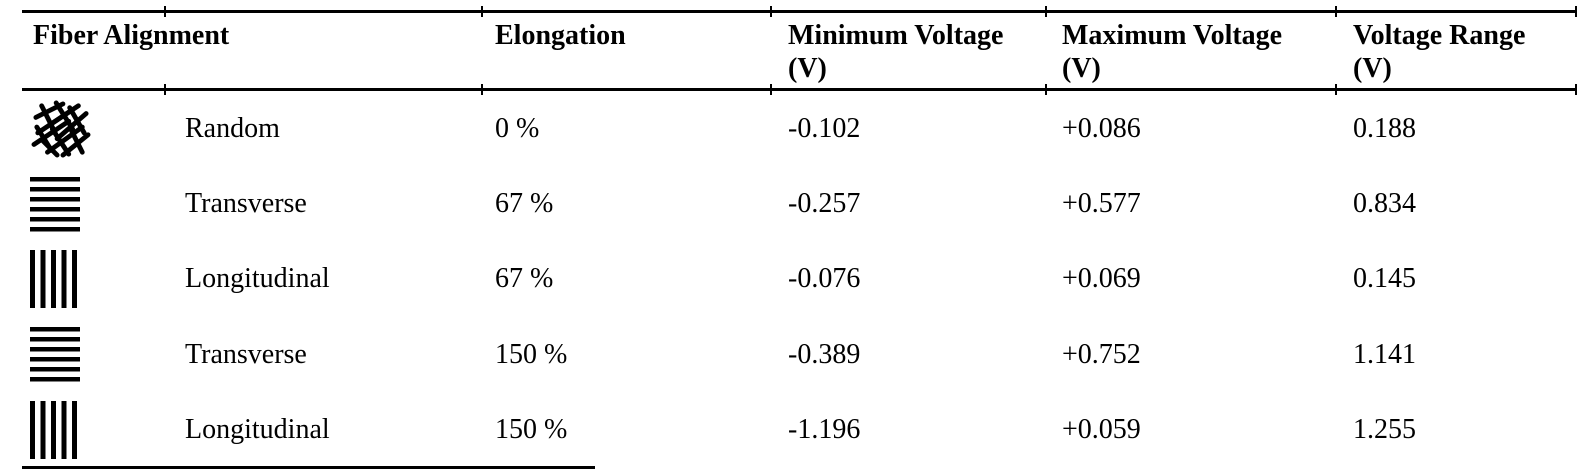 The height and width of the screenshot is (472, 1581). What do you see at coordinates (531, 430) in the screenshot?
I see `table-row-5-elongation: 150 %` at bounding box center [531, 430].